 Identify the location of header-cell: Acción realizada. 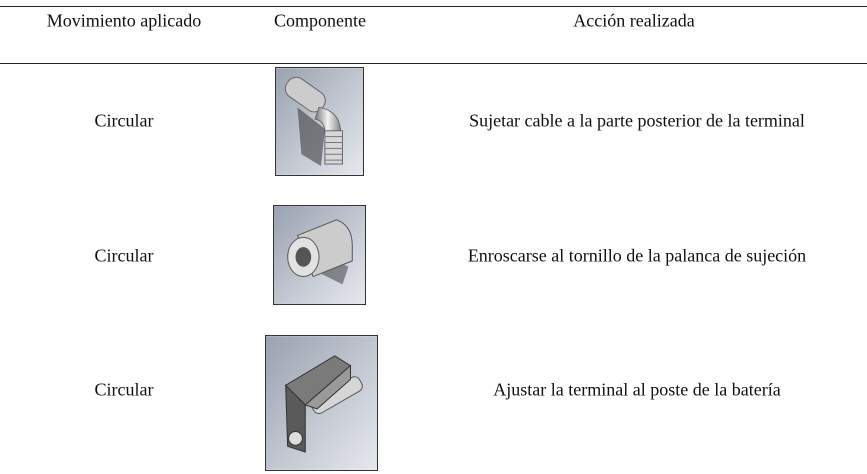
(634, 20).